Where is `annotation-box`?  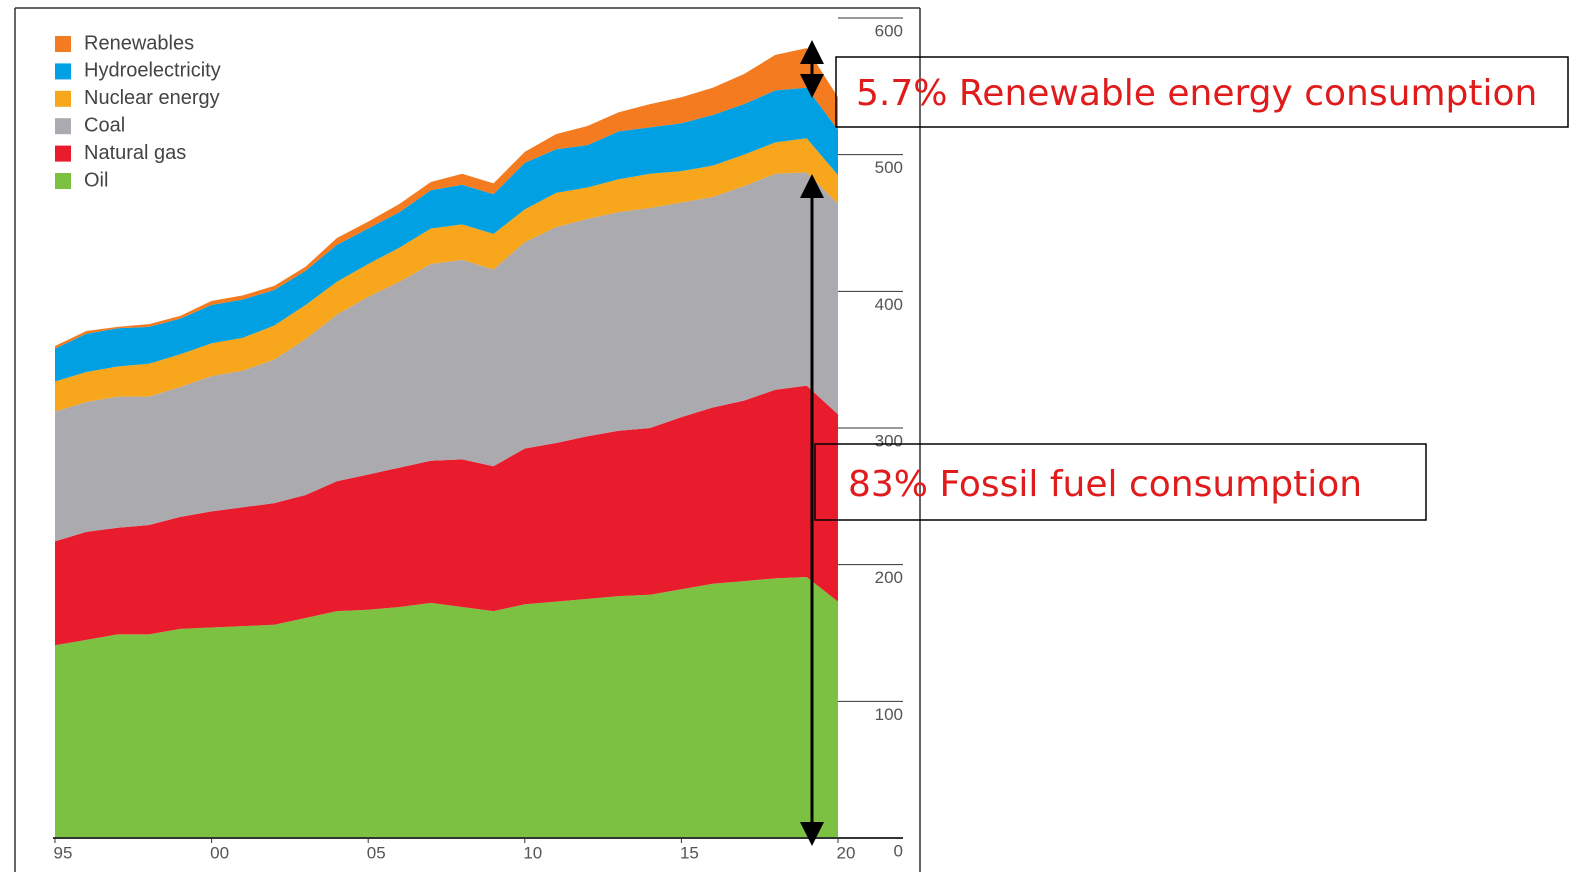 annotation-box is located at coordinates (1202, 92).